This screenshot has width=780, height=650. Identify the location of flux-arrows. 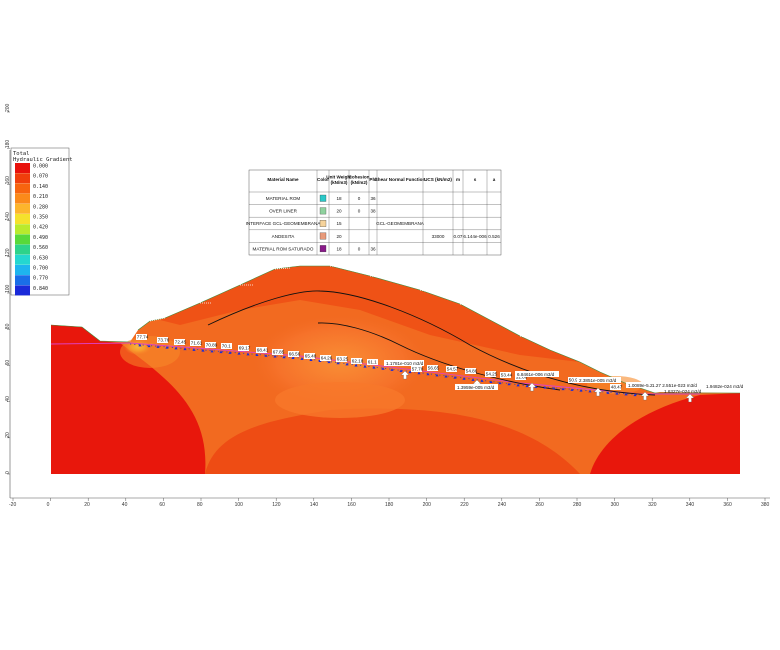
(547, 386).